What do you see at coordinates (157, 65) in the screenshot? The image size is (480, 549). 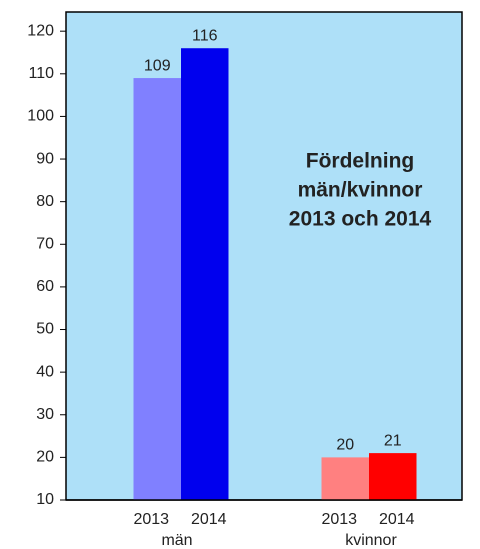 I see `value-label: 109` at bounding box center [157, 65].